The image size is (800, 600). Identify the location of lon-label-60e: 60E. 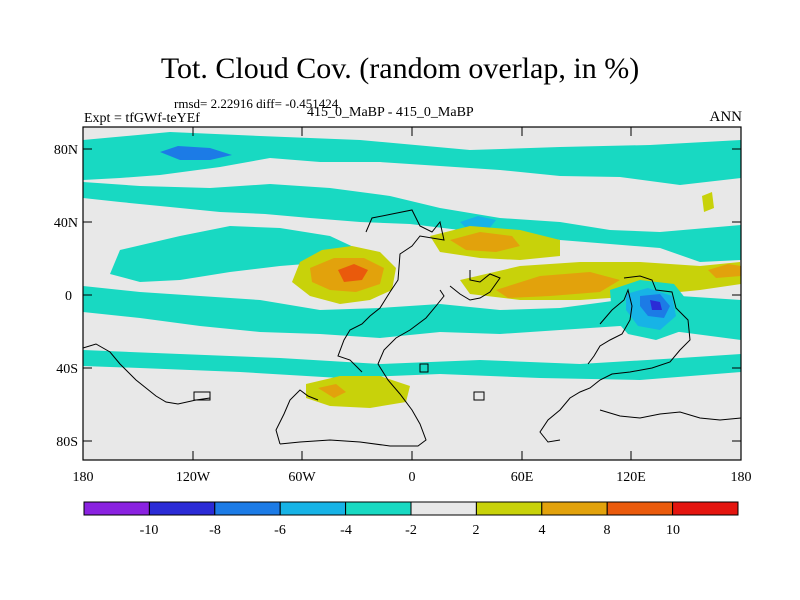
(522, 477).